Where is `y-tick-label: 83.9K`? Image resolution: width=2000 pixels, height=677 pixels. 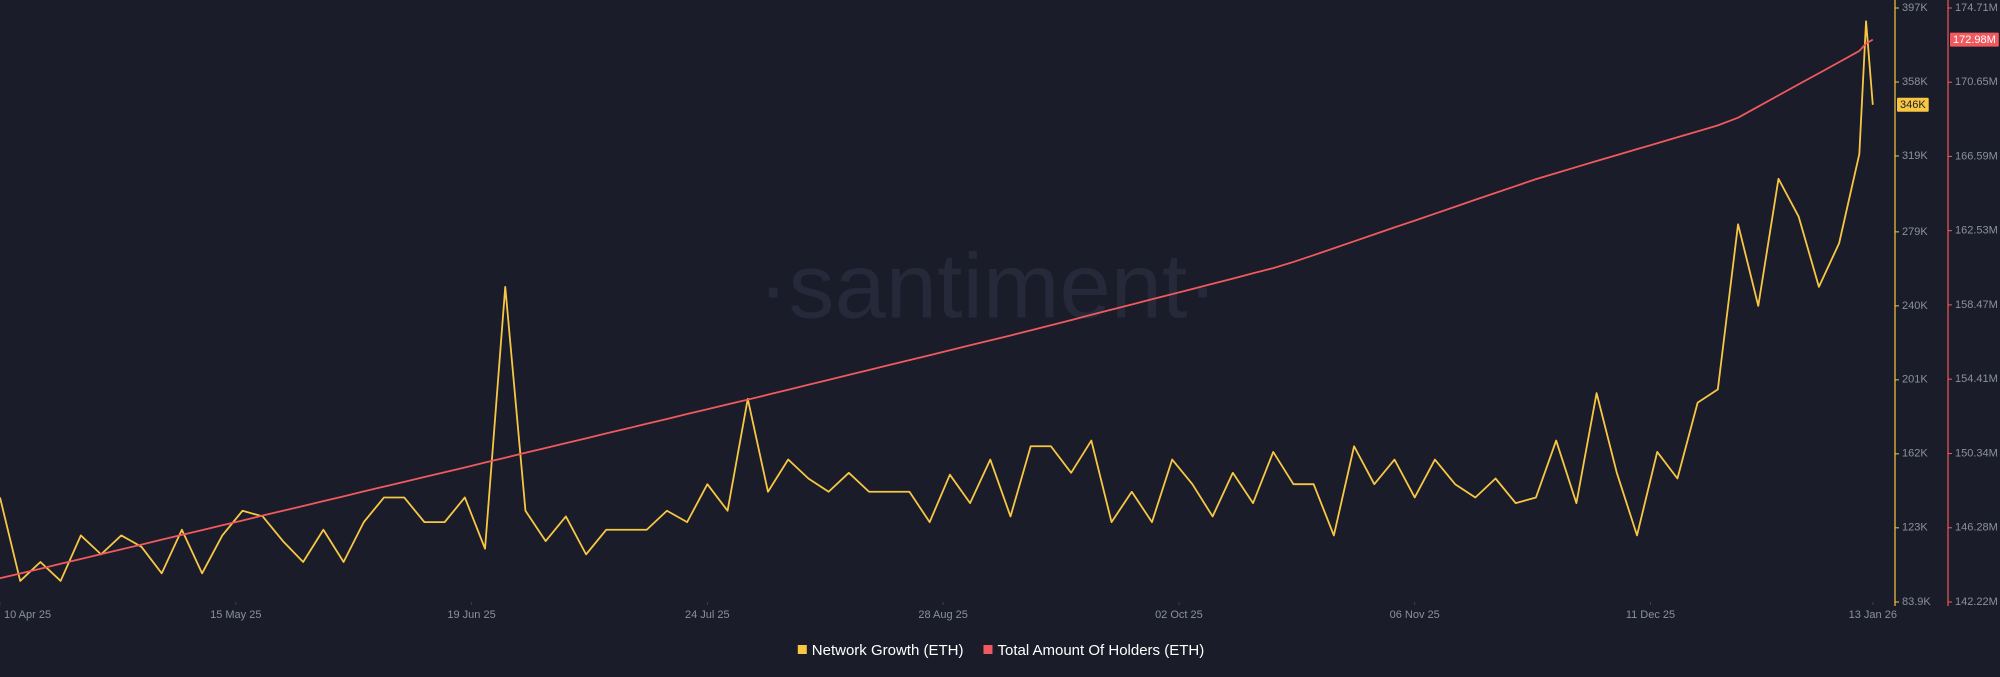 y-tick-label: 83.9K is located at coordinates (1916, 602).